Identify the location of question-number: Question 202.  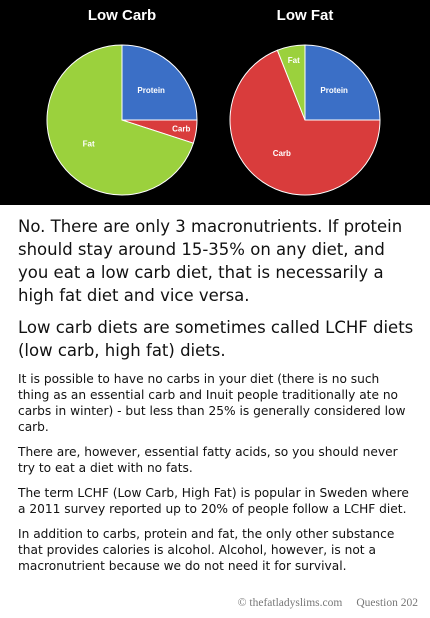
(387, 603).